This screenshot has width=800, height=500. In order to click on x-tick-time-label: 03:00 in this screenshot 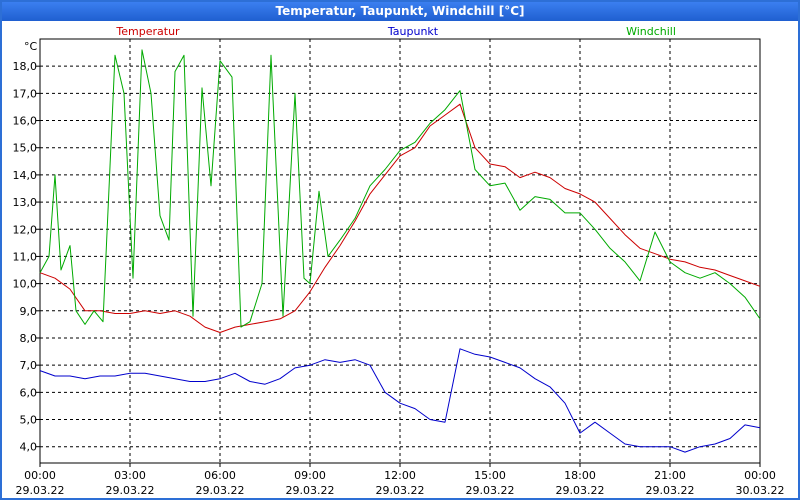, I will do `click(130, 475)`.